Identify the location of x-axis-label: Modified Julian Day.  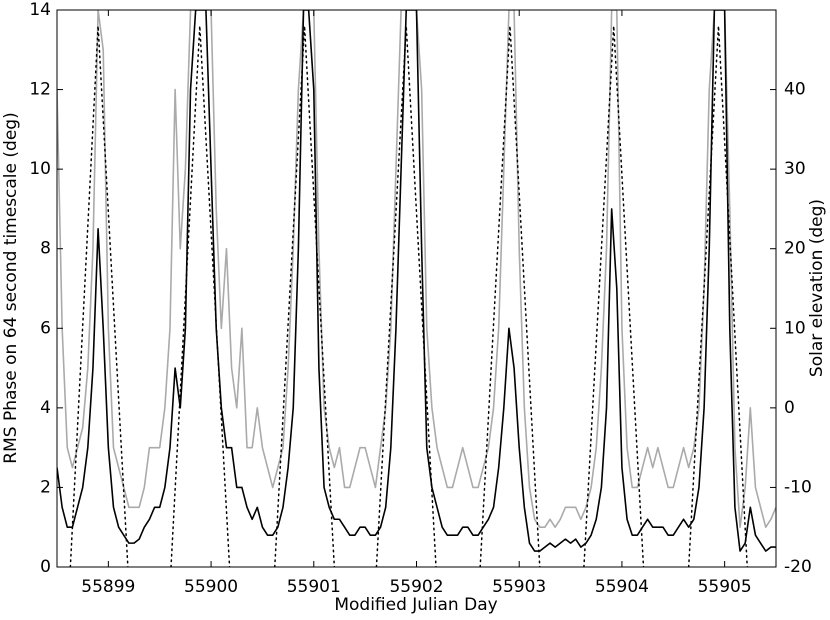
(415, 605).